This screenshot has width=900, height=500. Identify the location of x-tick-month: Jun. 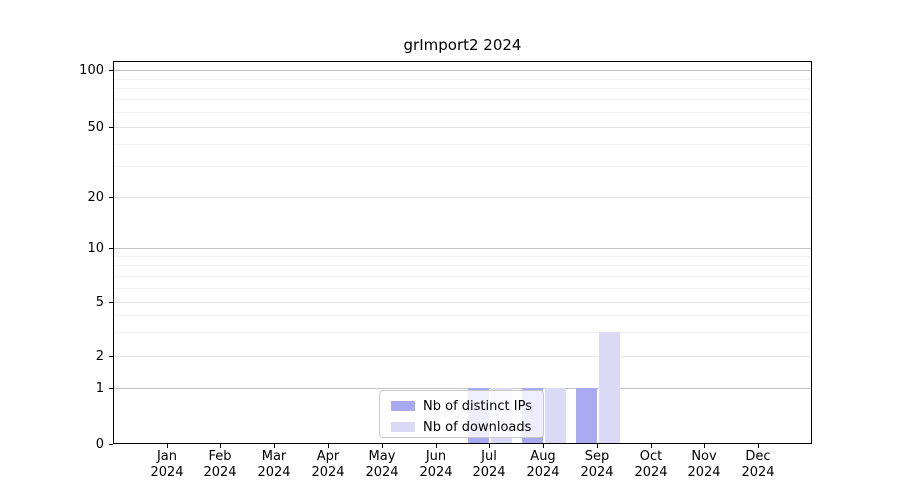
(436, 456).